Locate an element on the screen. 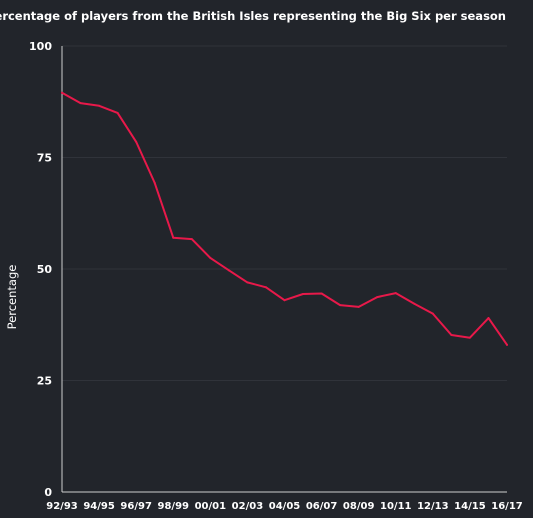  x-tick-label: 04/05 is located at coordinates (285, 506).